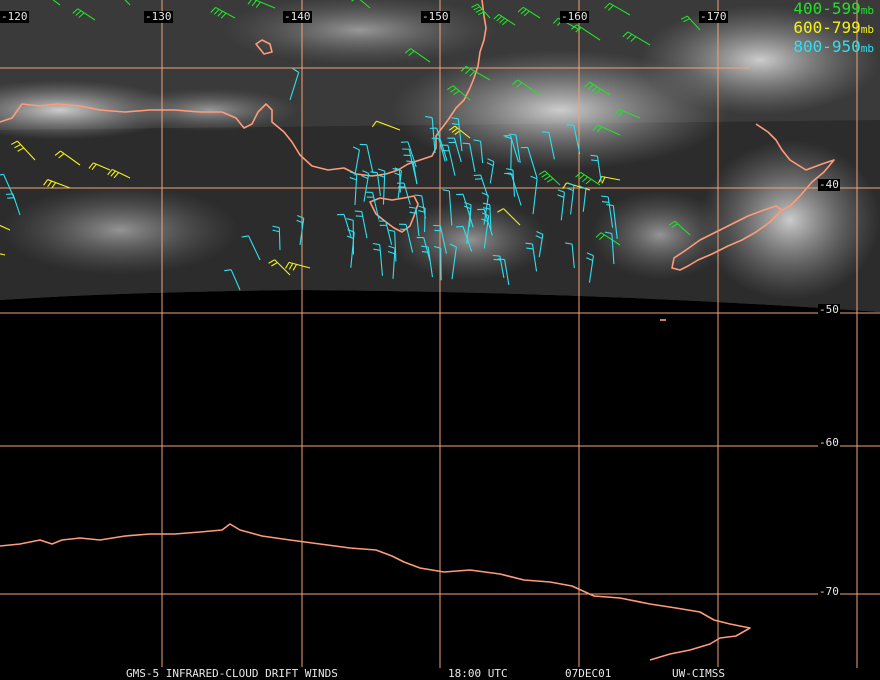  Describe the element at coordinates (833, 27) in the screenshot. I see `legend-entry-600-799: 600-799mb` at that location.